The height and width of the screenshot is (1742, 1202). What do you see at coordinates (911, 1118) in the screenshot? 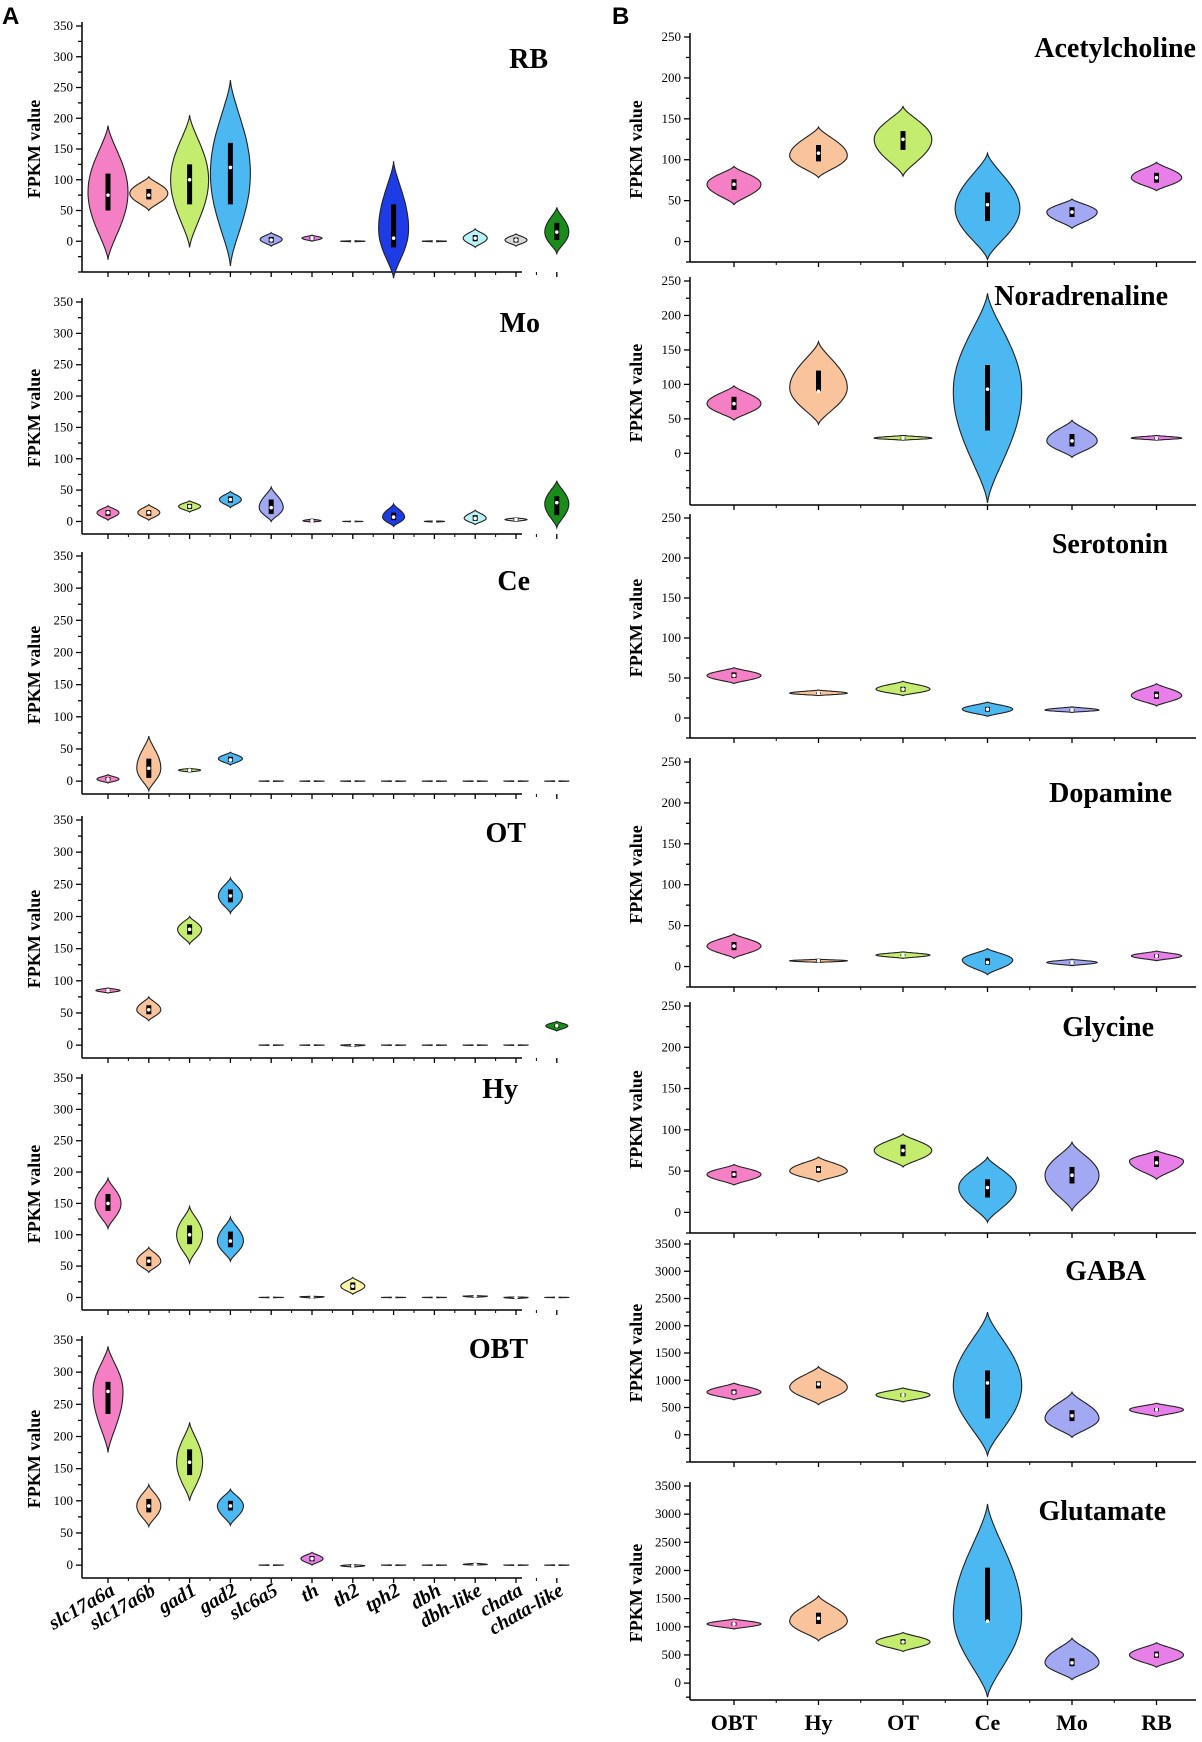
I see `chart-glycine: 0 50 100 150 200 250 FPKM value Glycine` at bounding box center [911, 1118].